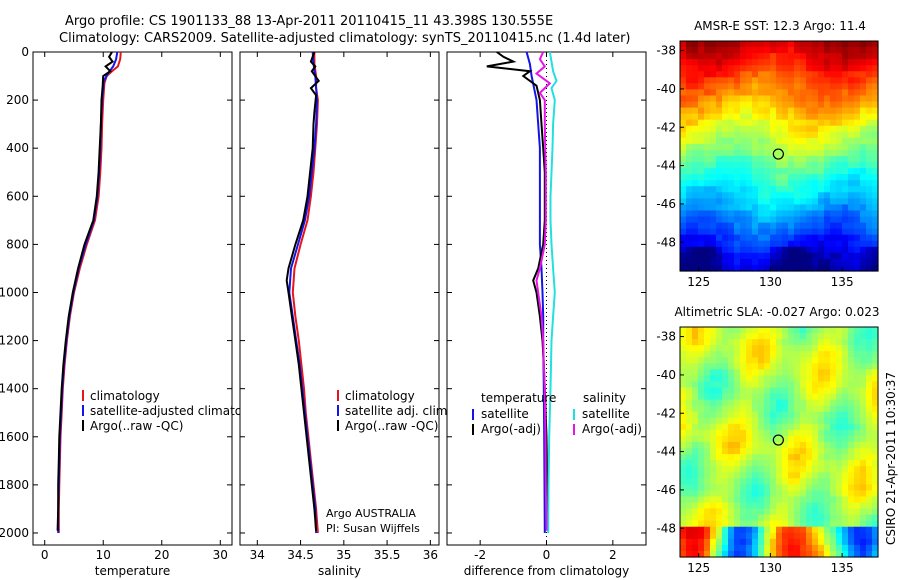 The height and width of the screenshot is (580, 900). What do you see at coordinates (14, 485) in the screenshot?
I see `depth-tick-label: 1800` at bounding box center [14, 485].